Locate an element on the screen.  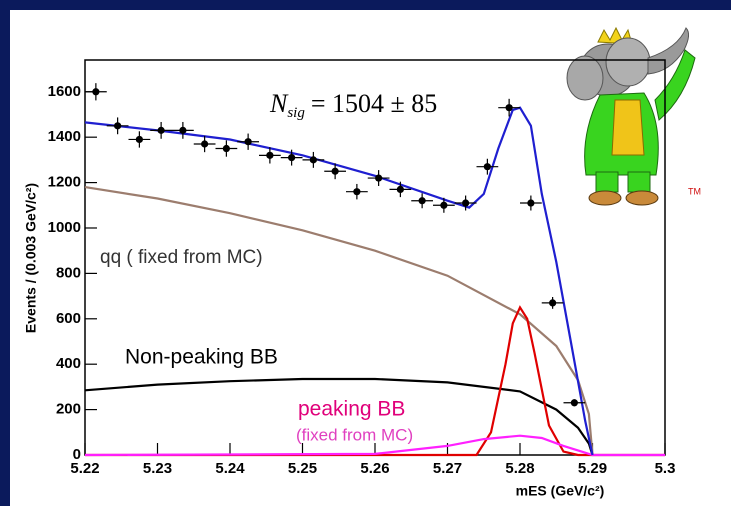
qq-label: qq ( fixed from MC) is located at coordinates (181, 257).